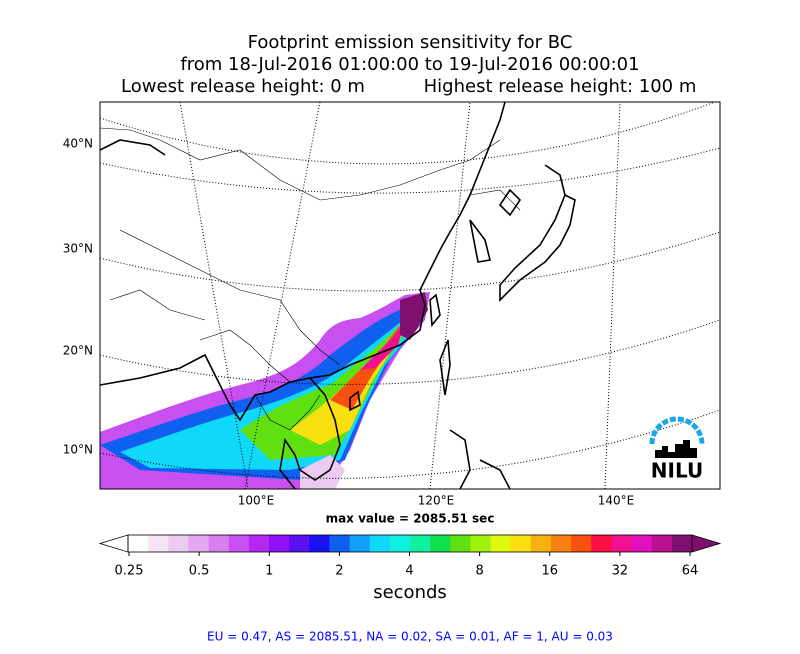  Describe the element at coordinates (78, 450) in the screenshot. I see `lat-label: 10°N` at that location.